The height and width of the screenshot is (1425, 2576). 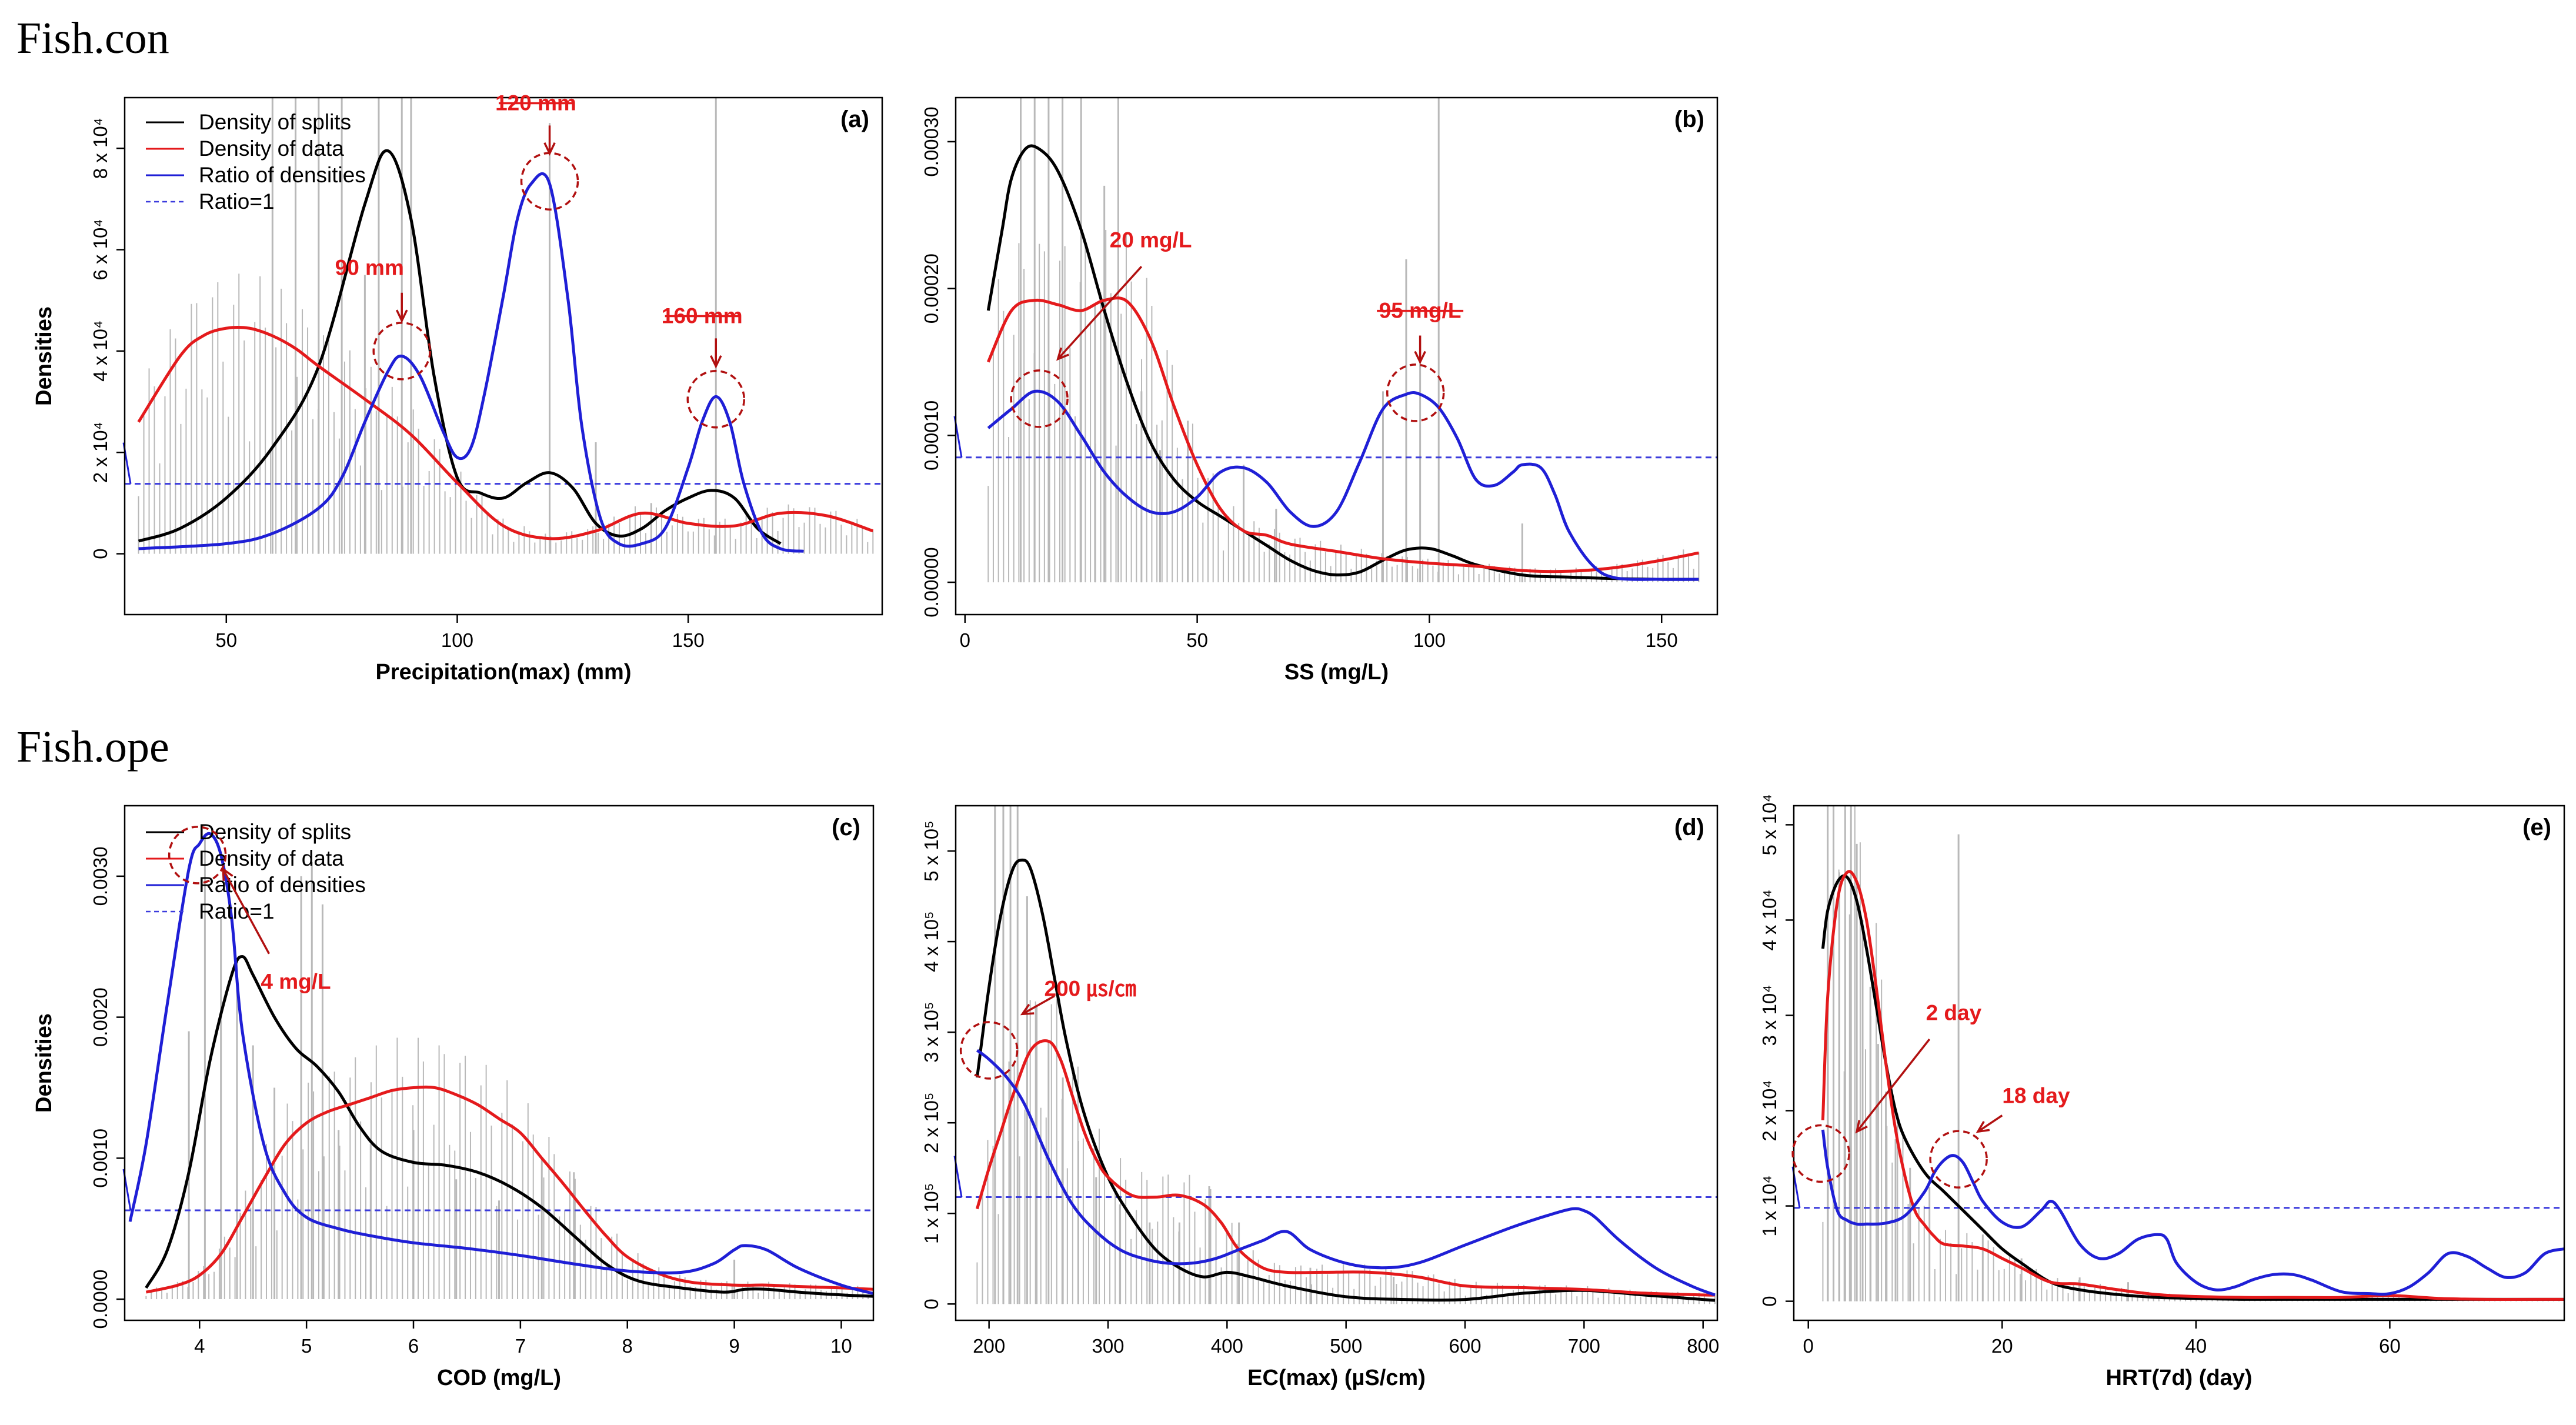 What do you see at coordinates (1769, 1206) in the screenshot?
I see `y-tick-label: 1 x 10⁴` at bounding box center [1769, 1206].